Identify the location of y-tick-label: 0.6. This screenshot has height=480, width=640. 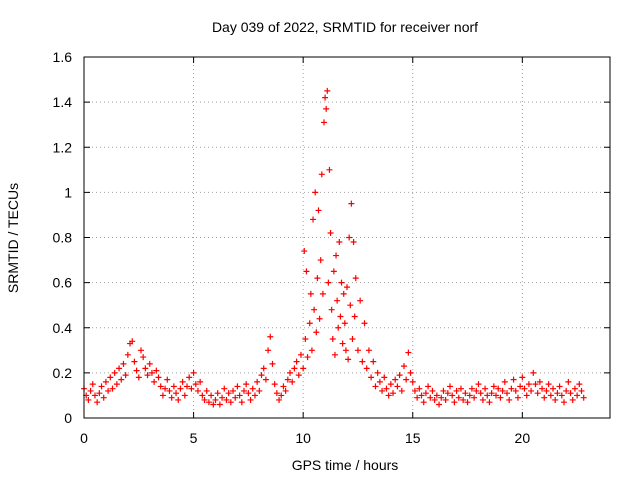
(63, 283).